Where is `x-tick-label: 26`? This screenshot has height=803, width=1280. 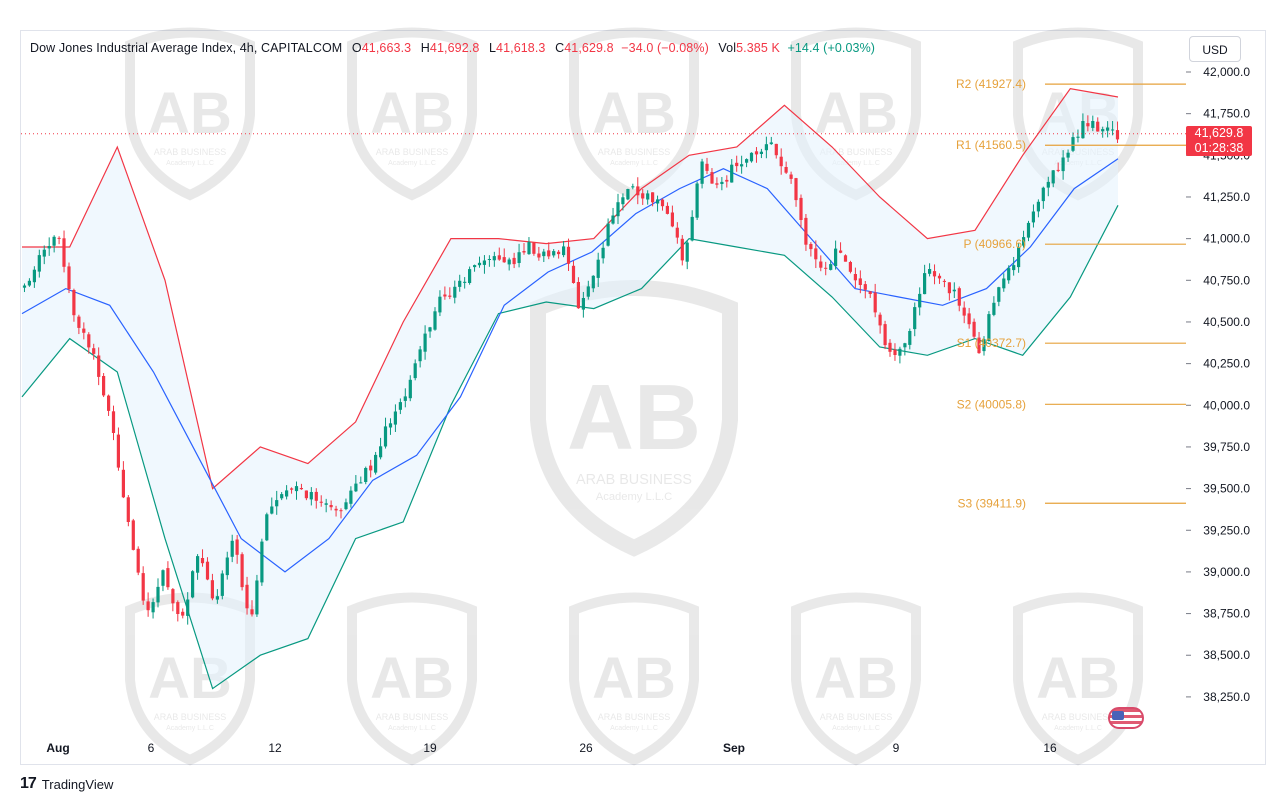 x-tick-label: 26 is located at coordinates (586, 748).